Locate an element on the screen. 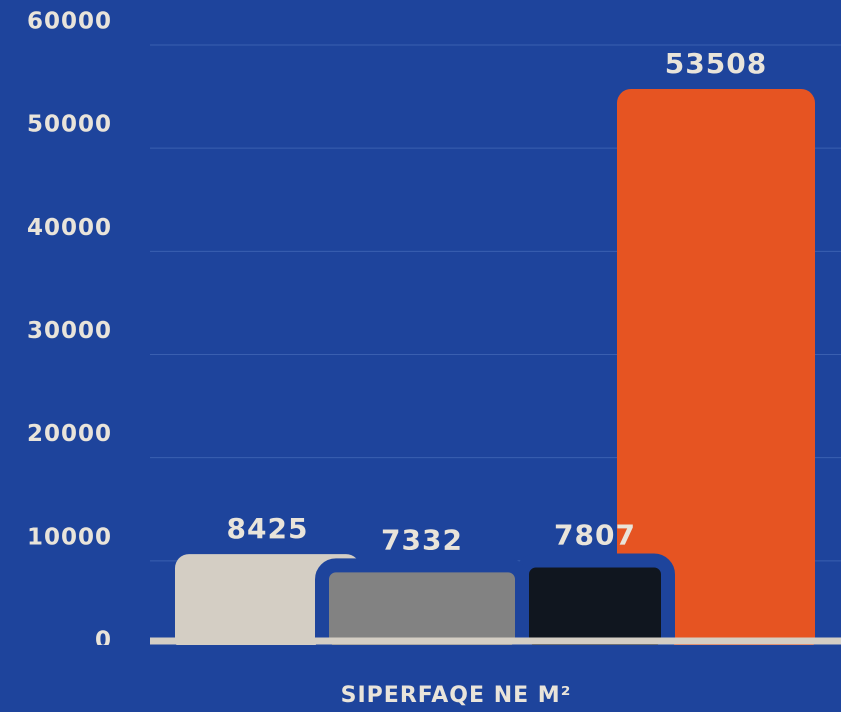 The image size is (841, 712). y-tick-label: 20000 is located at coordinates (69, 434).